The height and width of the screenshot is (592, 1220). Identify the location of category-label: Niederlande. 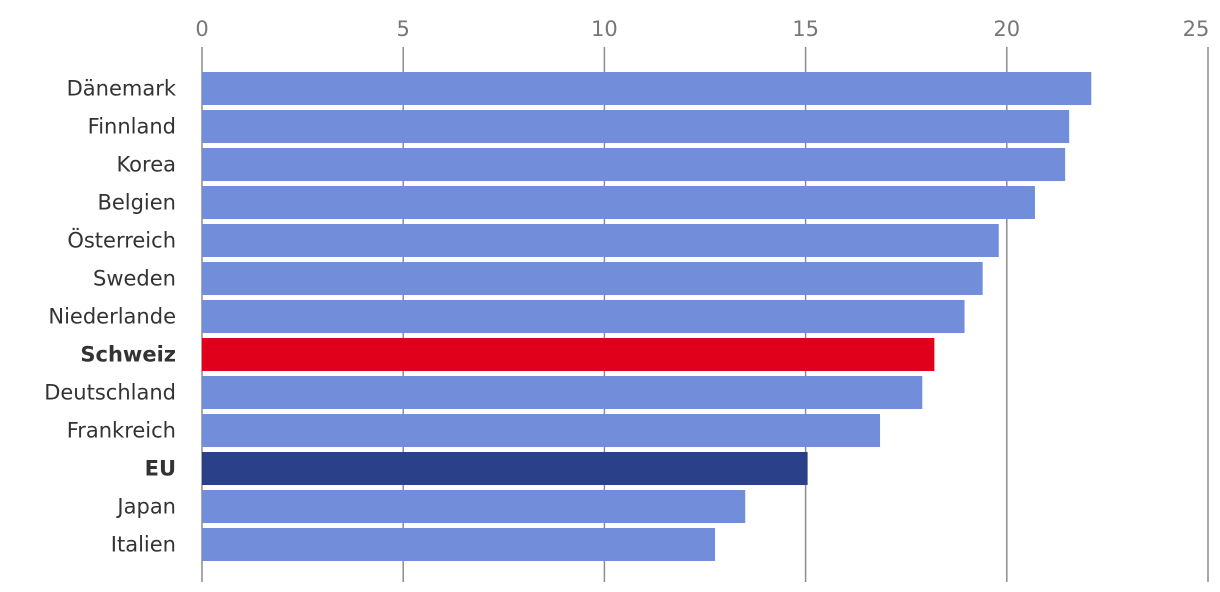
(112, 317).